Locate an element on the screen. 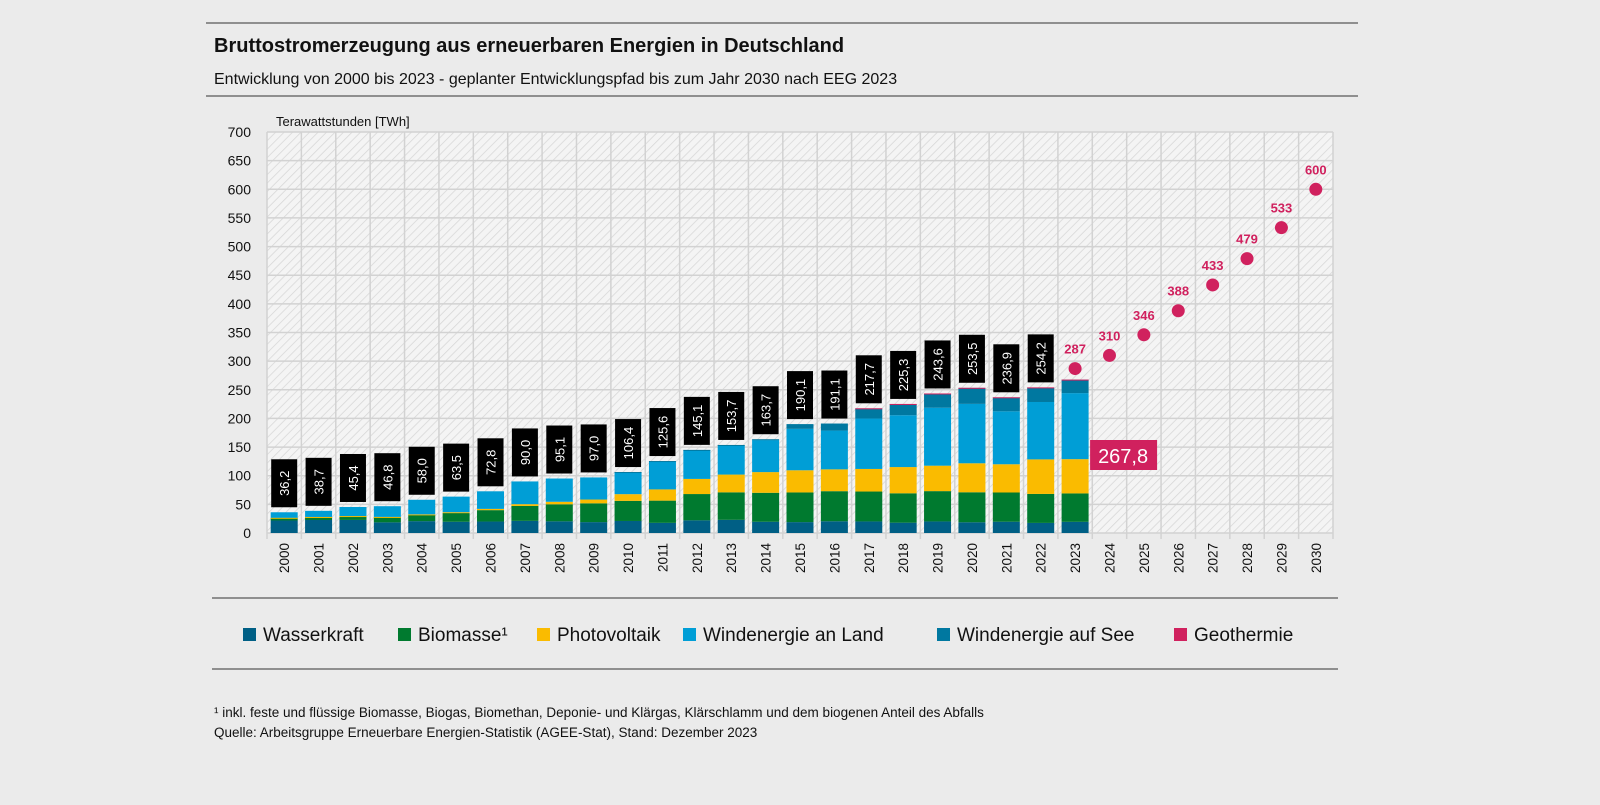 The image size is (1600, 805). y-axis-label: Terawattstunden [TWh] is located at coordinates (343, 121).